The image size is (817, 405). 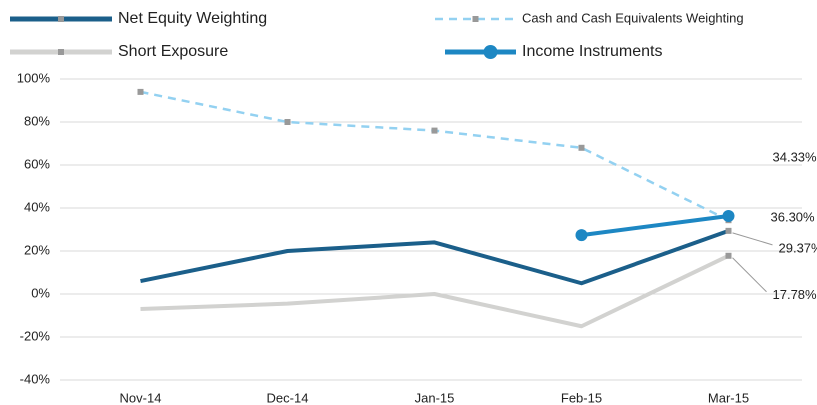 I want to click on data-label: 34.33%, so click(x=795, y=157).